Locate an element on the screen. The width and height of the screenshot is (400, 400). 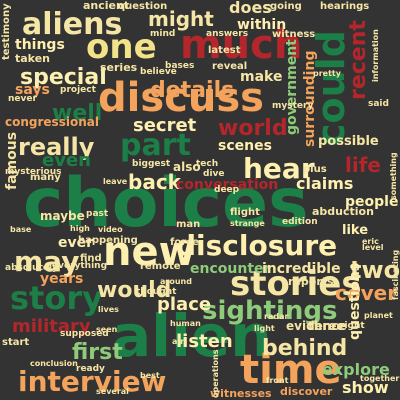
word-disclosure: disclosure is located at coordinates (257, 245).